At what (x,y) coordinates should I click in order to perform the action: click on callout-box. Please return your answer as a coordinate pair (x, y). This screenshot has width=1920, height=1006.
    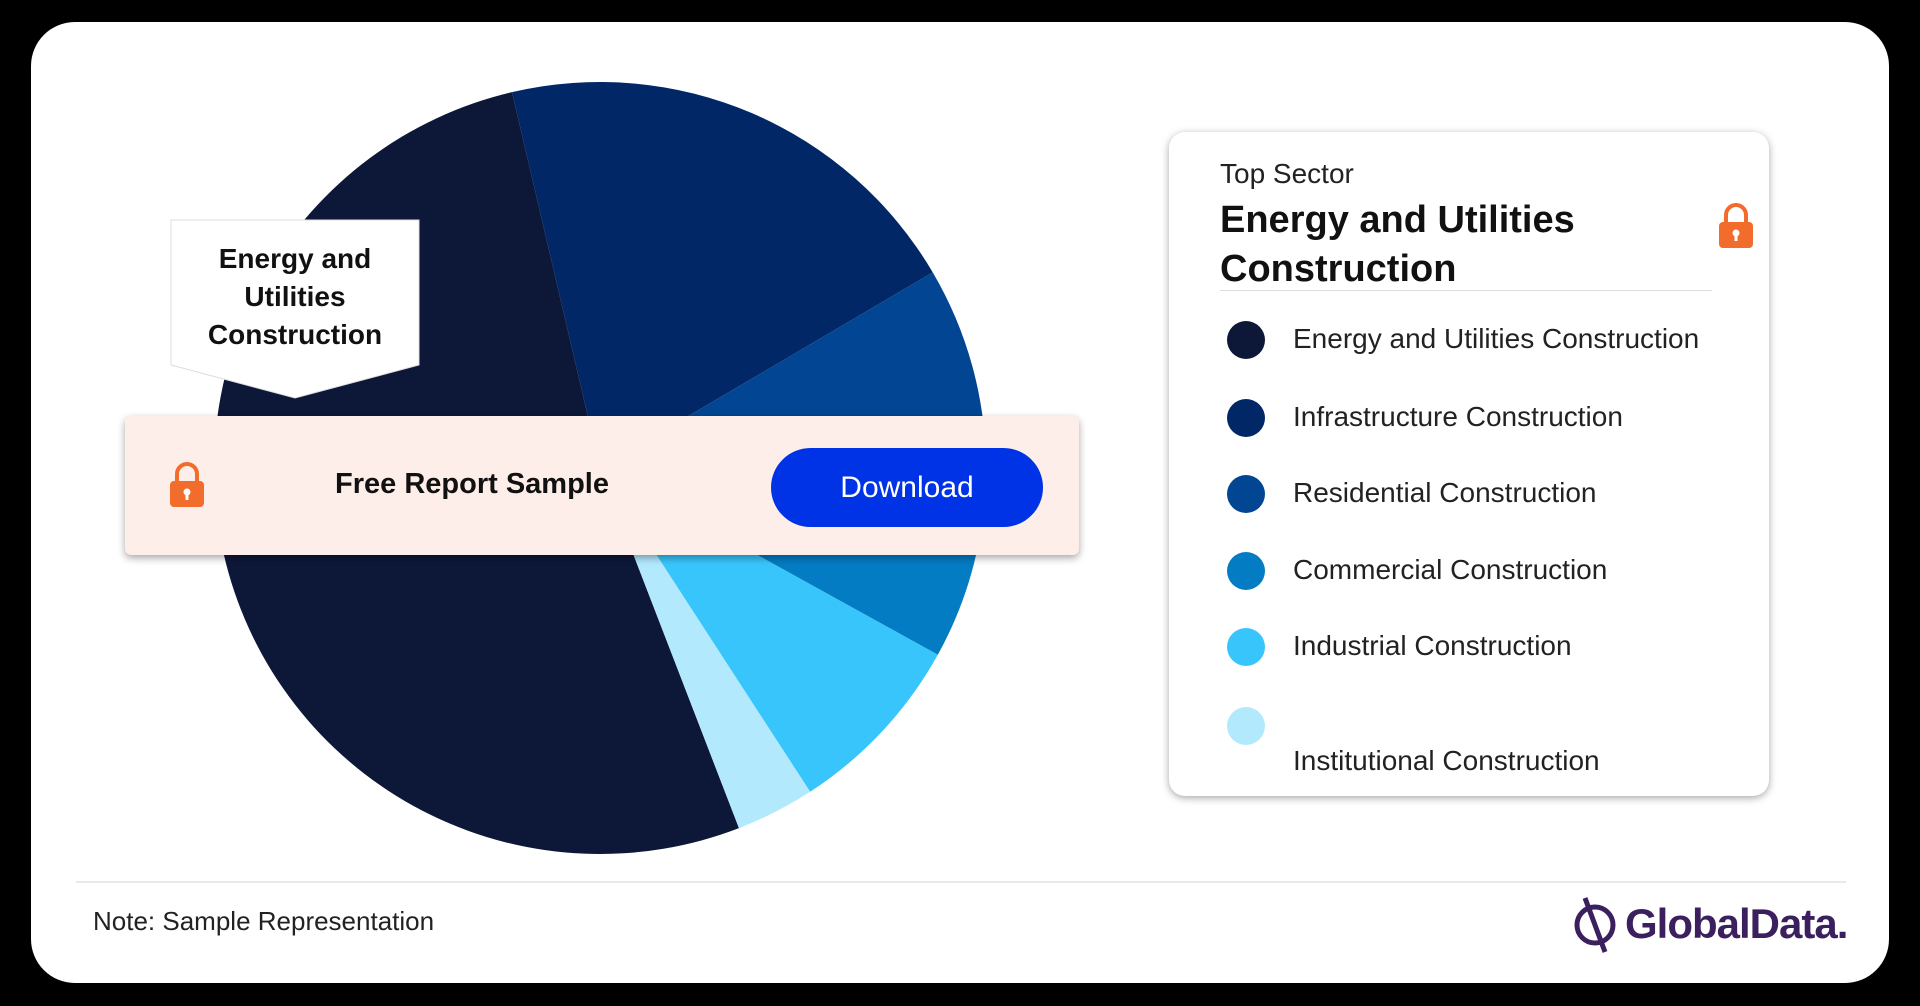
    Looking at the image, I should click on (295, 309).